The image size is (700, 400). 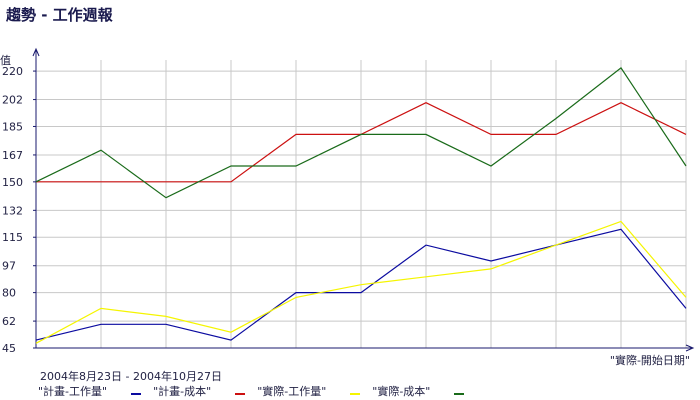 What do you see at coordinates (12, 100) in the screenshot?
I see `y-tick-label: 202` at bounding box center [12, 100].